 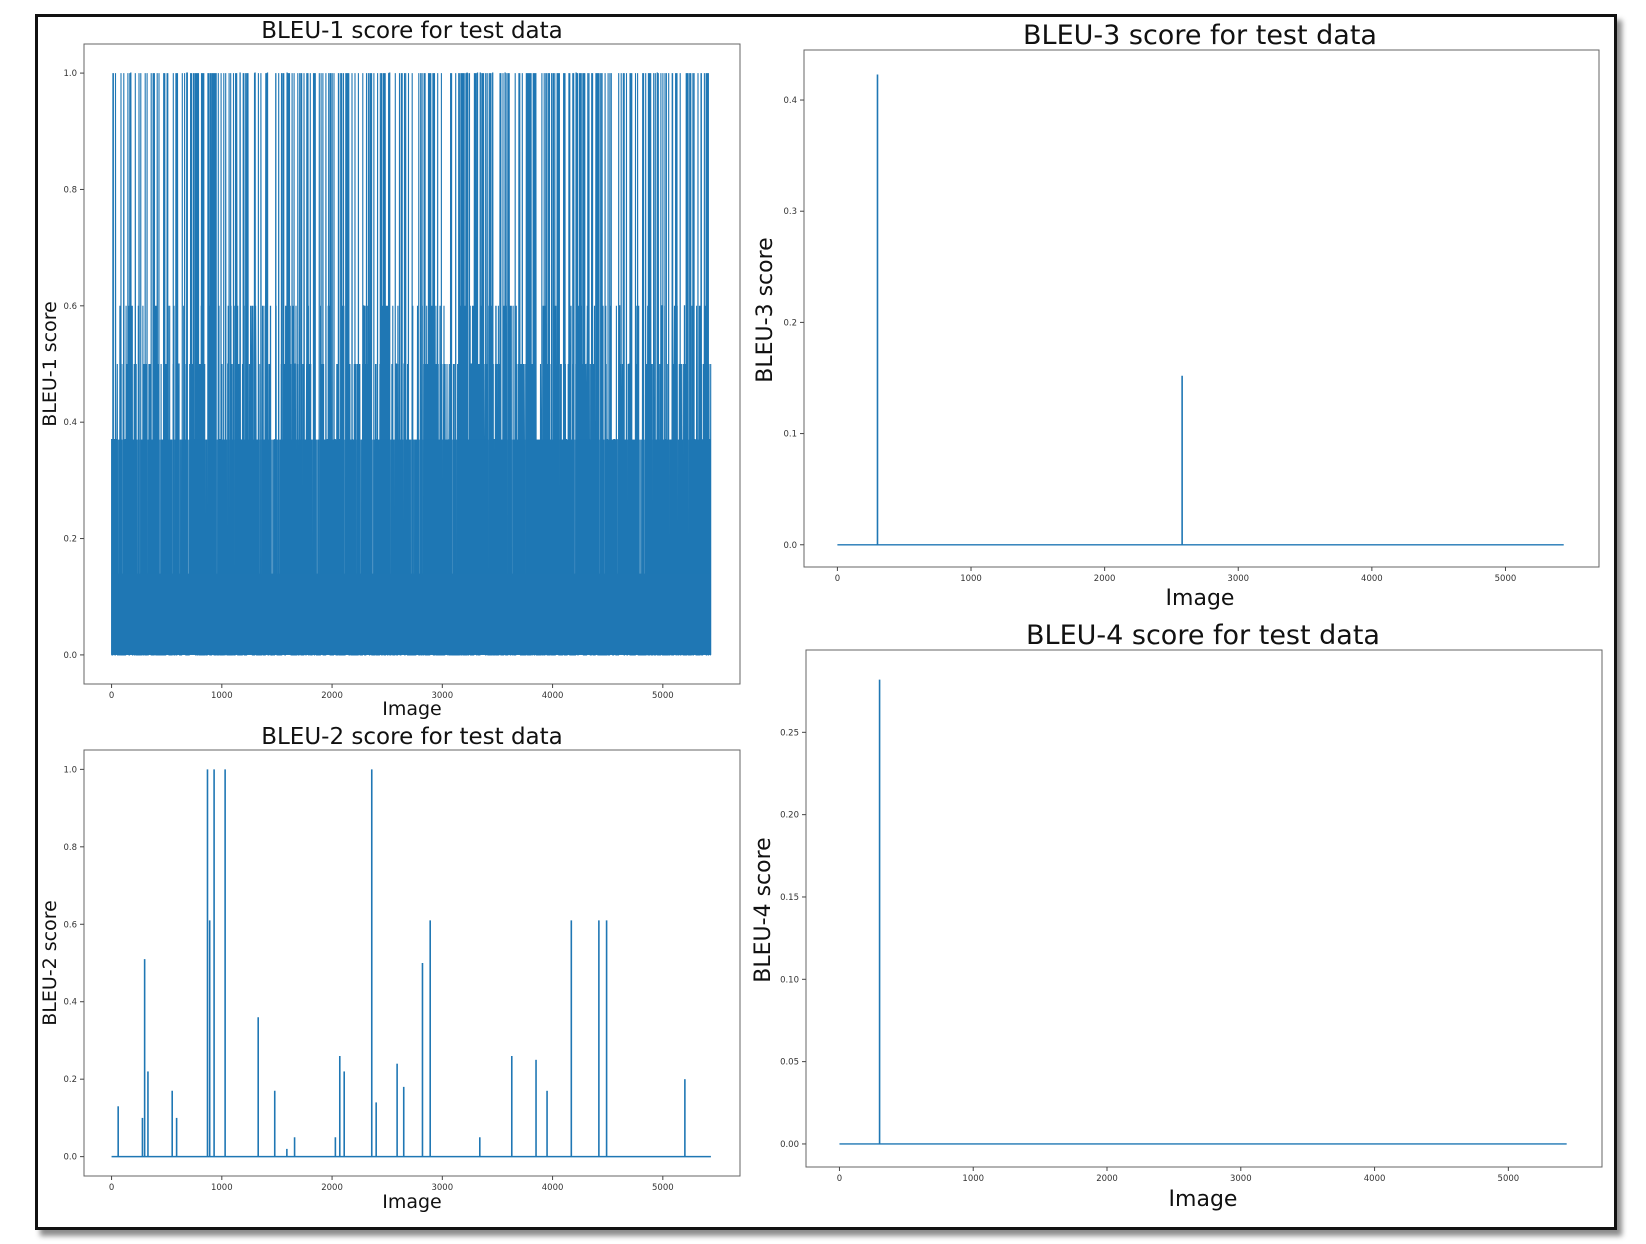 What do you see at coordinates (70, 540) in the screenshot?
I see `bleu1-y-tick-label: 0.2` at bounding box center [70, 540].